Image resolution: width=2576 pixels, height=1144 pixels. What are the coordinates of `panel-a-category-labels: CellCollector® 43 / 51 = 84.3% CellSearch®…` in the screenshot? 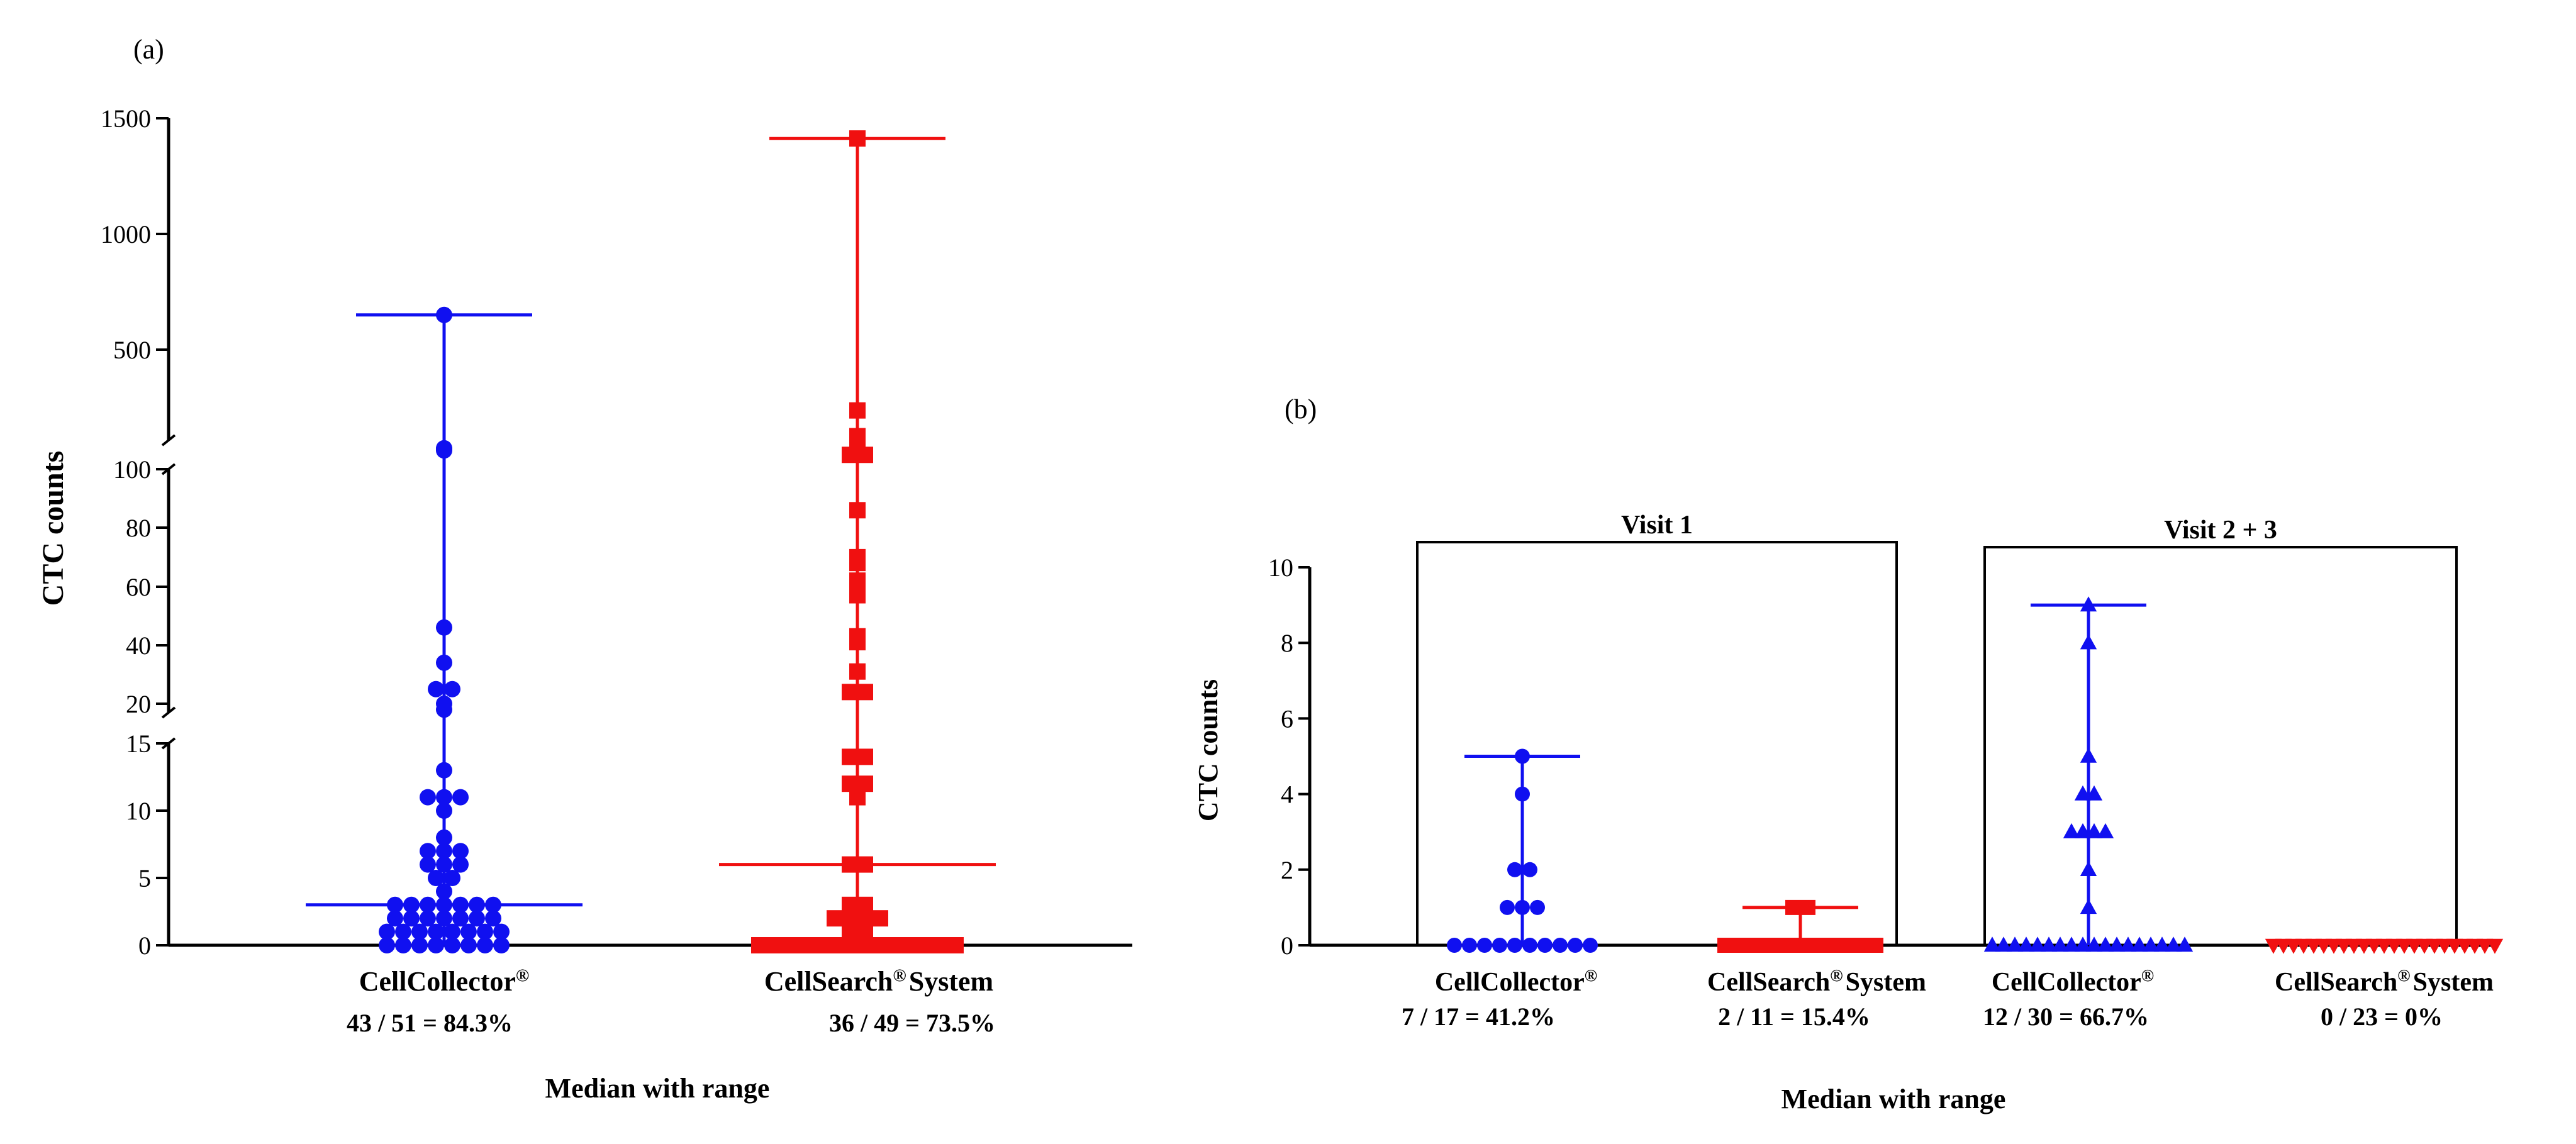 It's located at (671, 1002).